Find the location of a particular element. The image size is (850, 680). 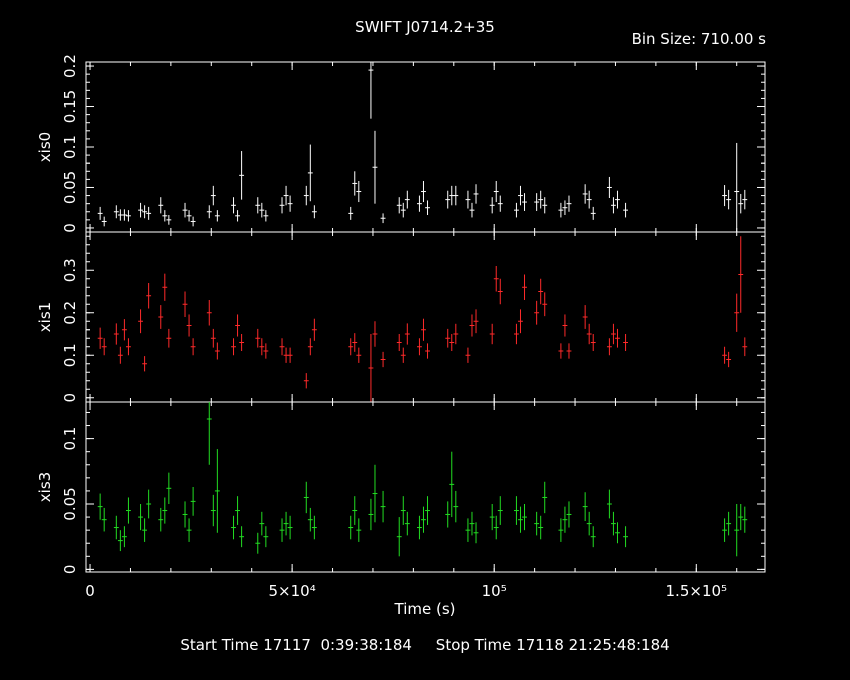

x-tick-label: 5×10⁴ is located at coordinates (292, 591).